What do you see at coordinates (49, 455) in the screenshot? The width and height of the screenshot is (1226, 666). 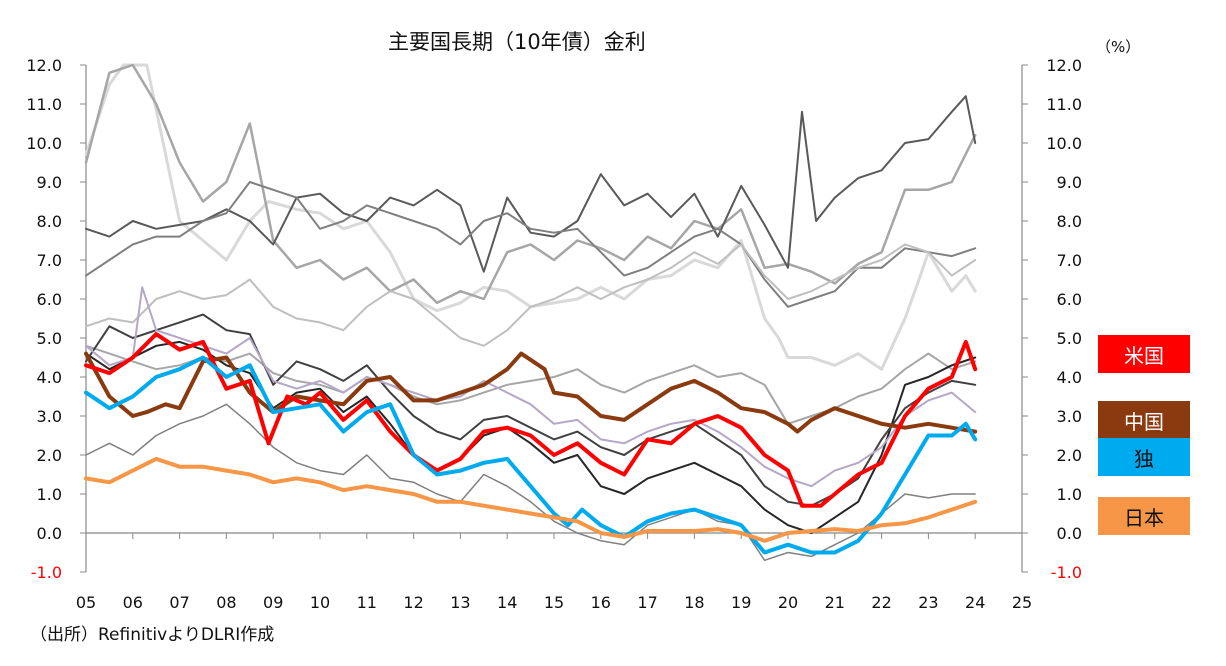 I see `y-tick-label-left: 2.0` at bounding box center [49, 455].